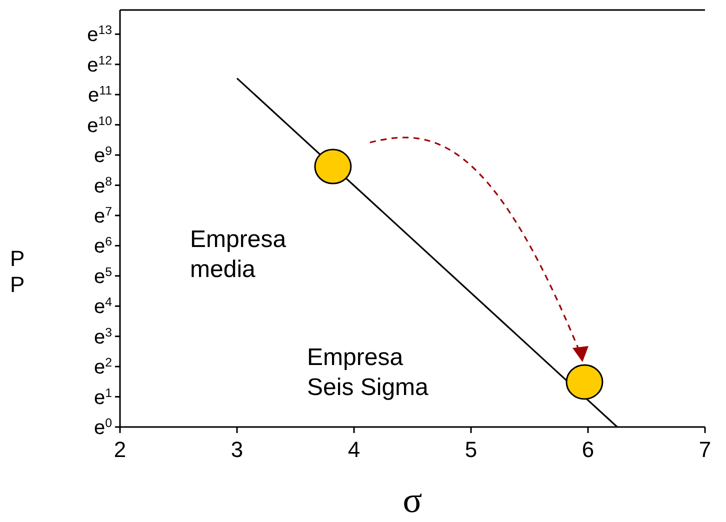 The image size is (726, 522). I want to click on y-tick-label: e$^{3}$, so click(103, 336).